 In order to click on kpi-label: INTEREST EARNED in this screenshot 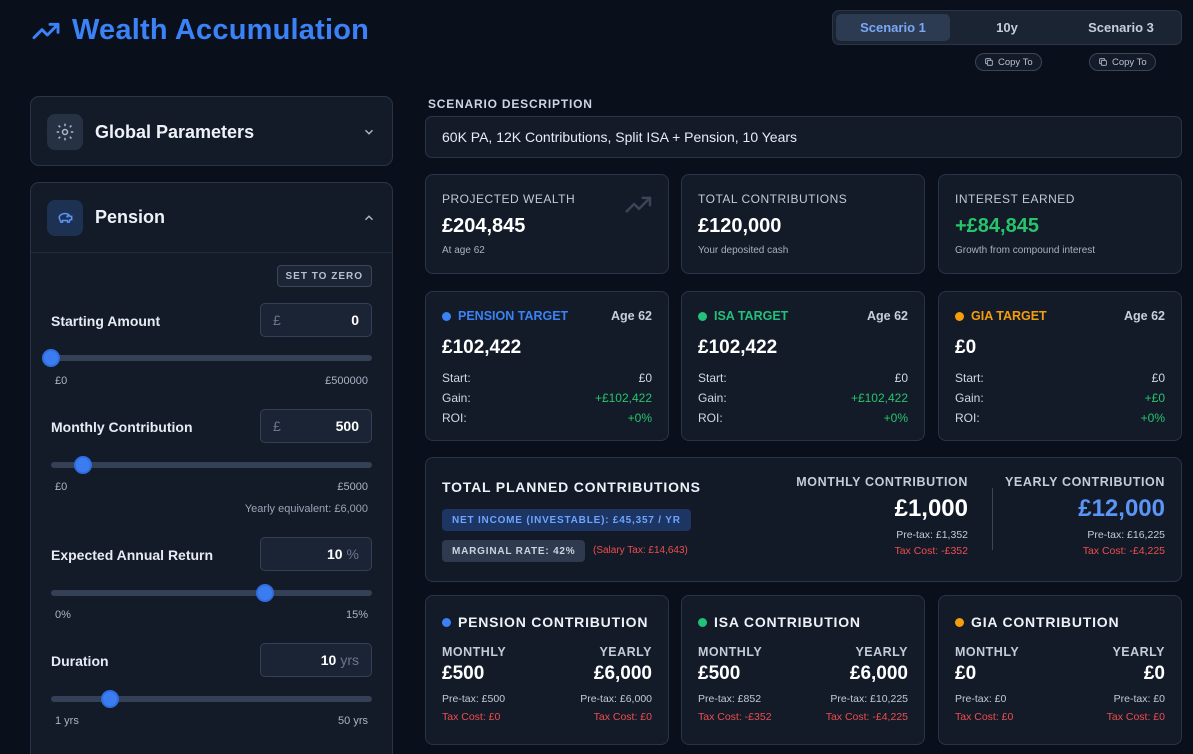, I will do `click(1015, 199)`.